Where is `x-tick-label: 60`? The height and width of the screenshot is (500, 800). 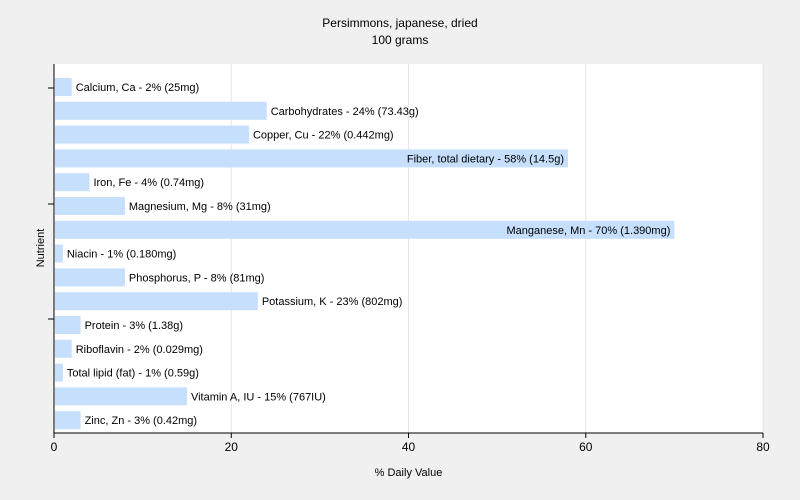
x-tick-label: 60 is located at coordinates (586, 447).